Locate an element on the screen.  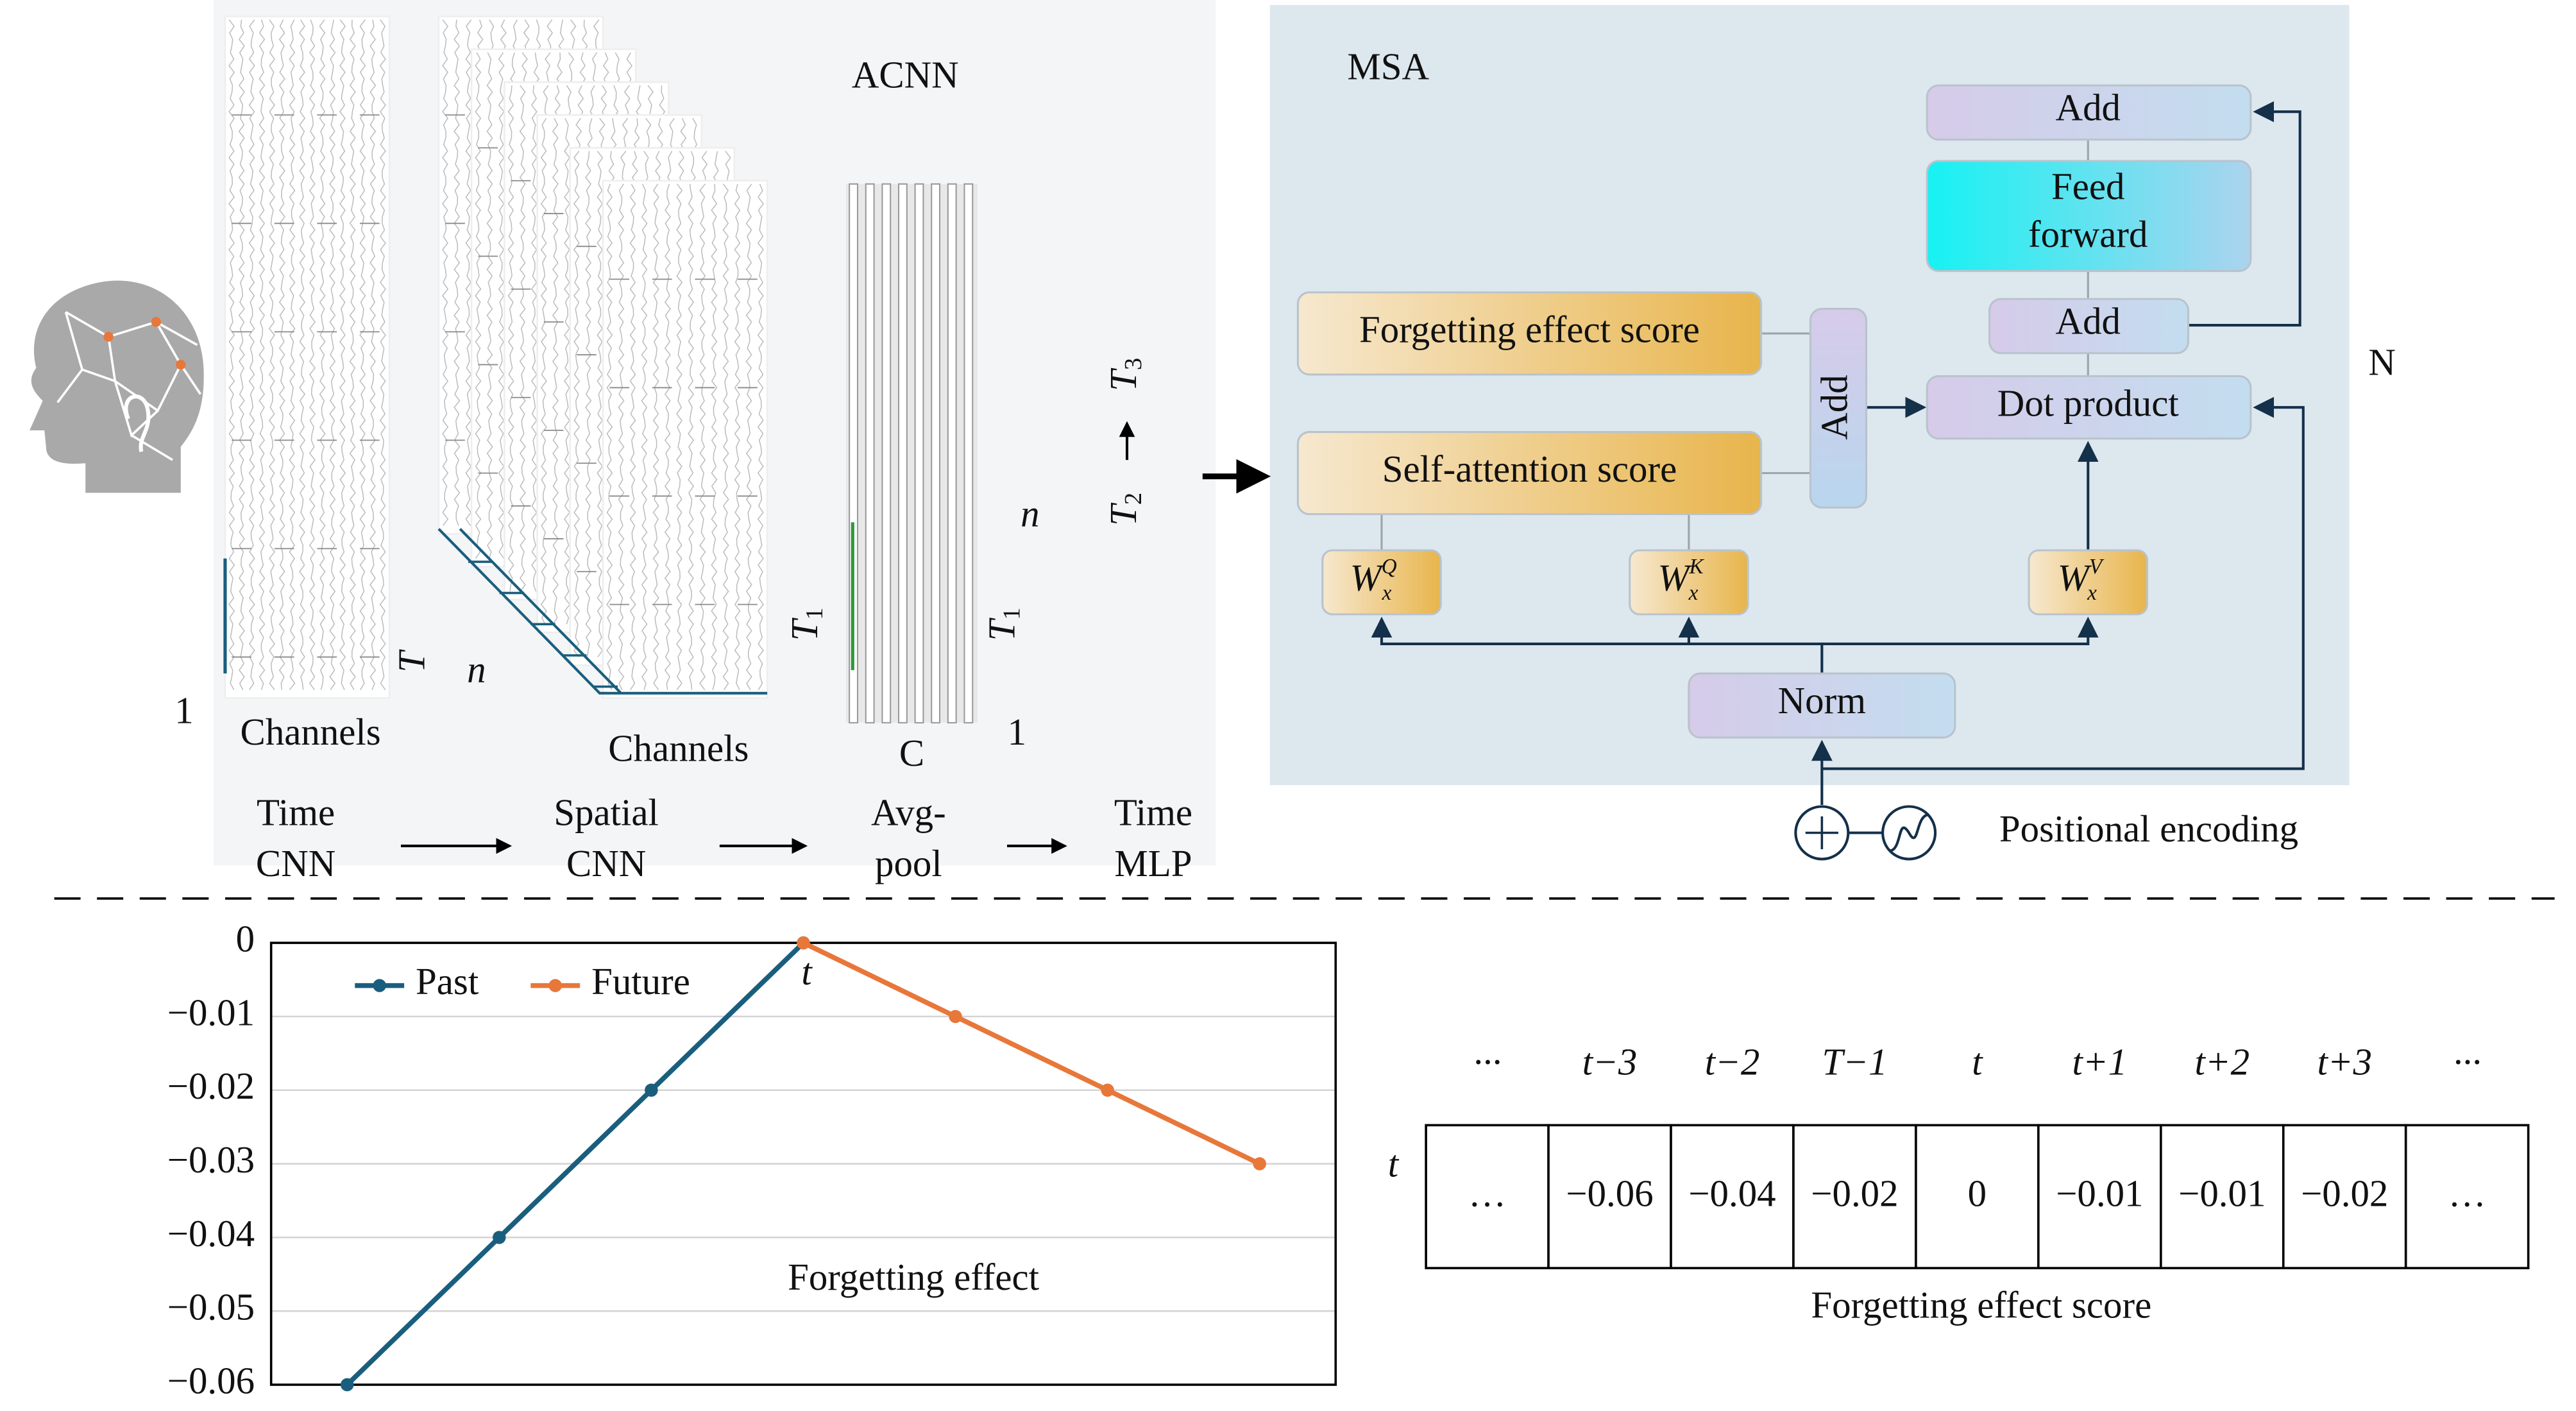
y-tick-label: −0.06 is located at coordinates (211, 1381).